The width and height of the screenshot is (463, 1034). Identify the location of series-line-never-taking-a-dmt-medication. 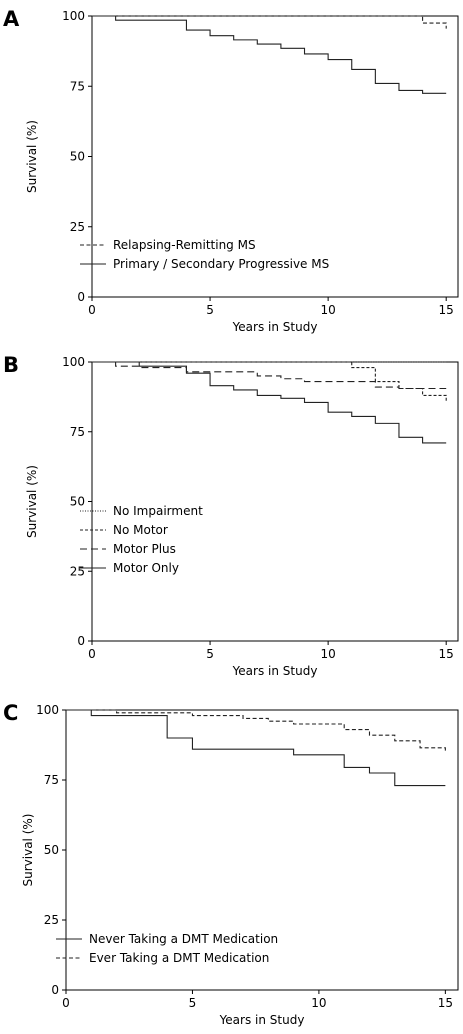
(256, 748).